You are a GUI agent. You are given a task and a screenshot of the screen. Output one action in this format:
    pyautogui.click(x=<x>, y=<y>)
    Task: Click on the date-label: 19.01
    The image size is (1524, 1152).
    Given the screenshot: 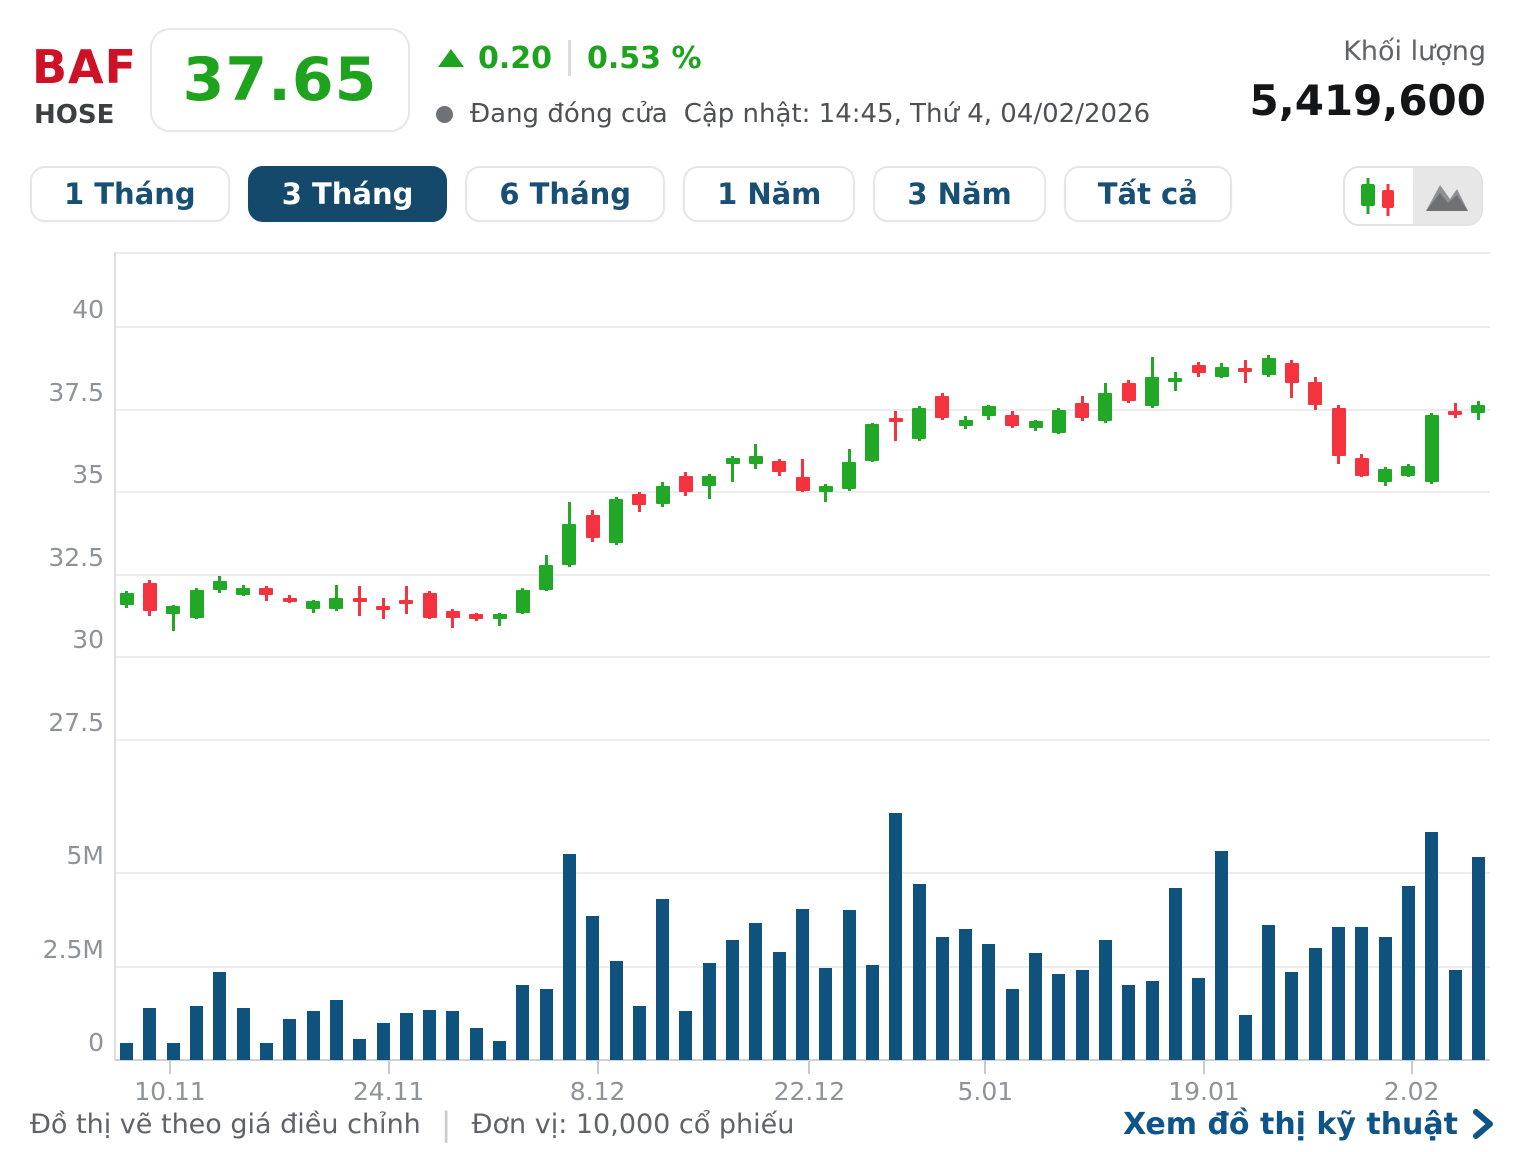 What is the action you would take?
    pyautogui.click(x=1204, y=1091)
    